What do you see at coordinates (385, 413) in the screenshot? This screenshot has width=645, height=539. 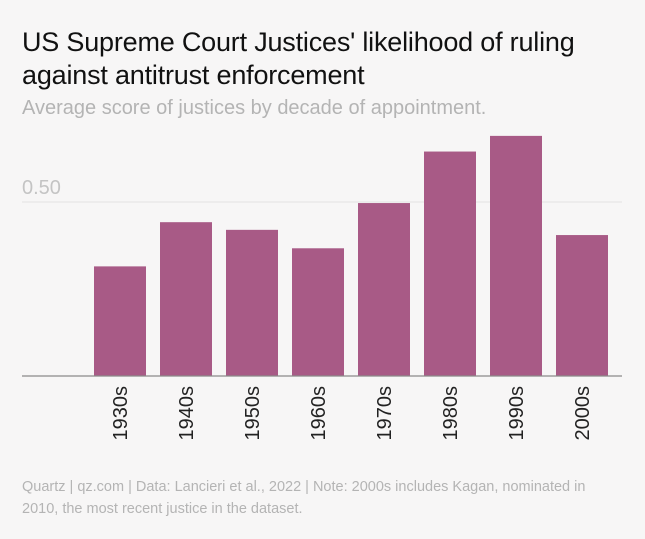 I see `x-tick-label-1970s: 1970s` at bounding box center [385, 413].